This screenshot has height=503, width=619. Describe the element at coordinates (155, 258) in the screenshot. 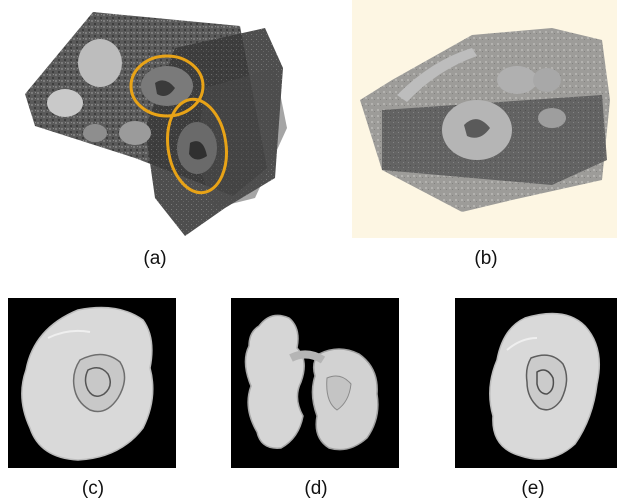

I see `caption-a: (a)` at that location.